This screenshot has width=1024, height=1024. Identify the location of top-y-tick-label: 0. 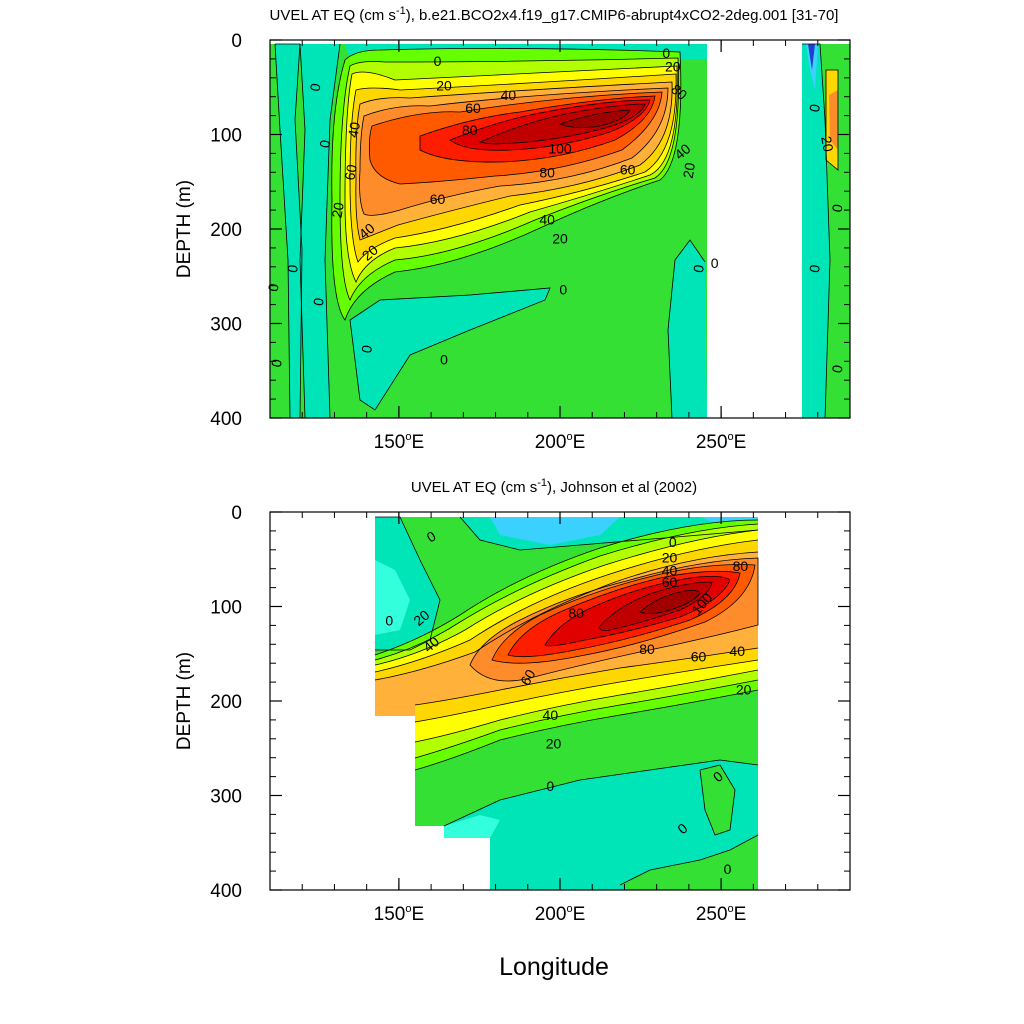
(236, 41).